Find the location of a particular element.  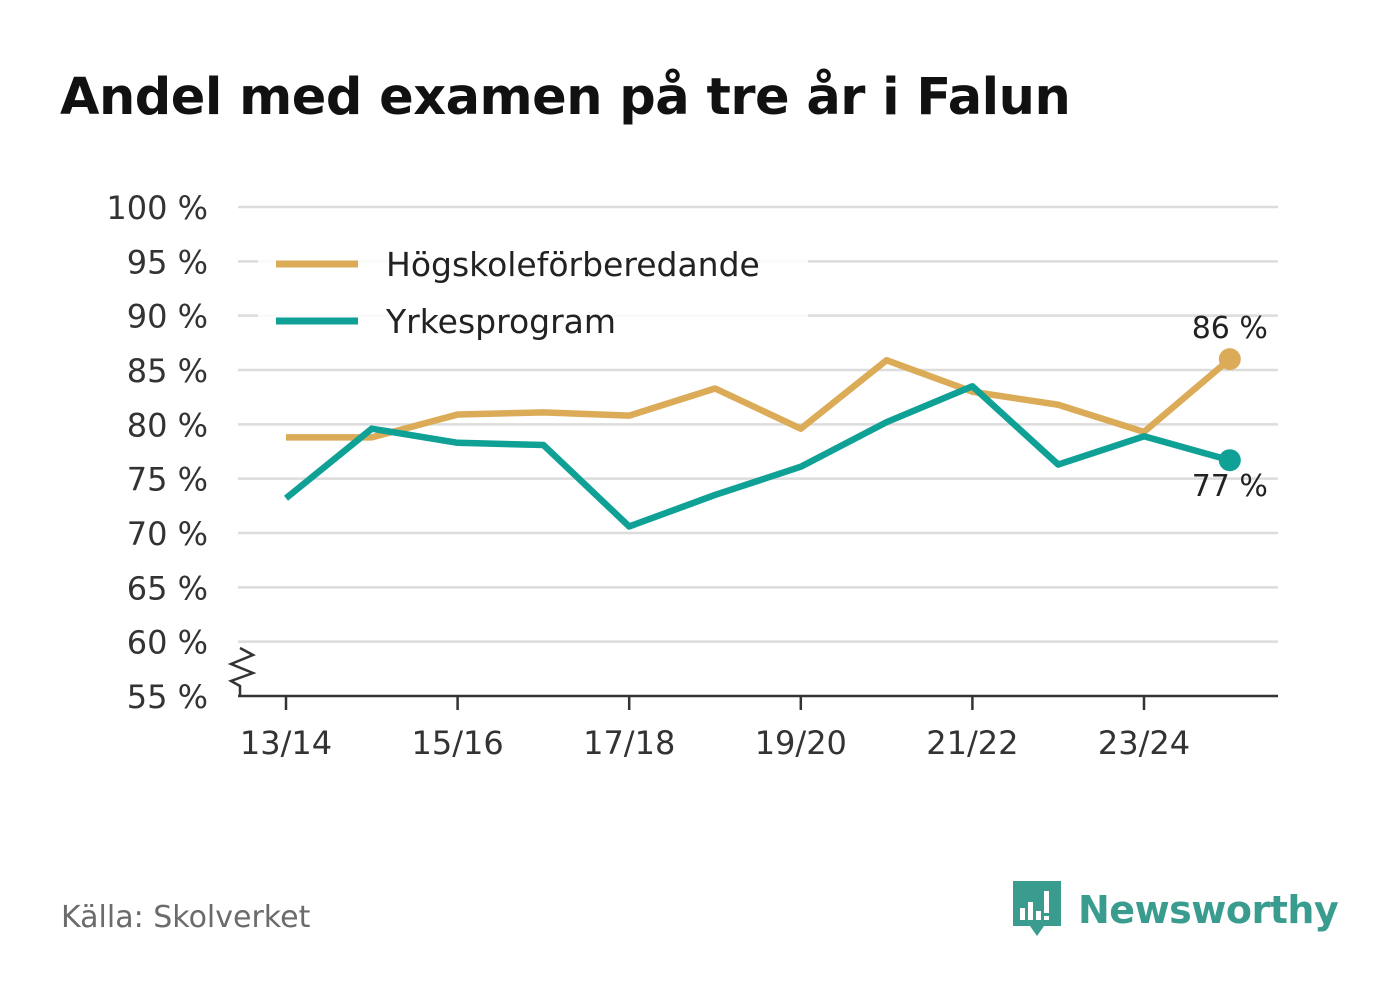

chart-title: Andel med examen på tre år i Falun is located at coordinates (565, 97).